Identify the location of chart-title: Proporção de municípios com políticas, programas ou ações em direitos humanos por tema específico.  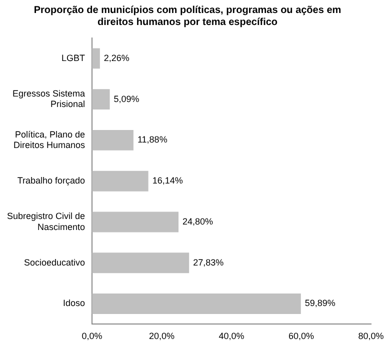
(188, 16).